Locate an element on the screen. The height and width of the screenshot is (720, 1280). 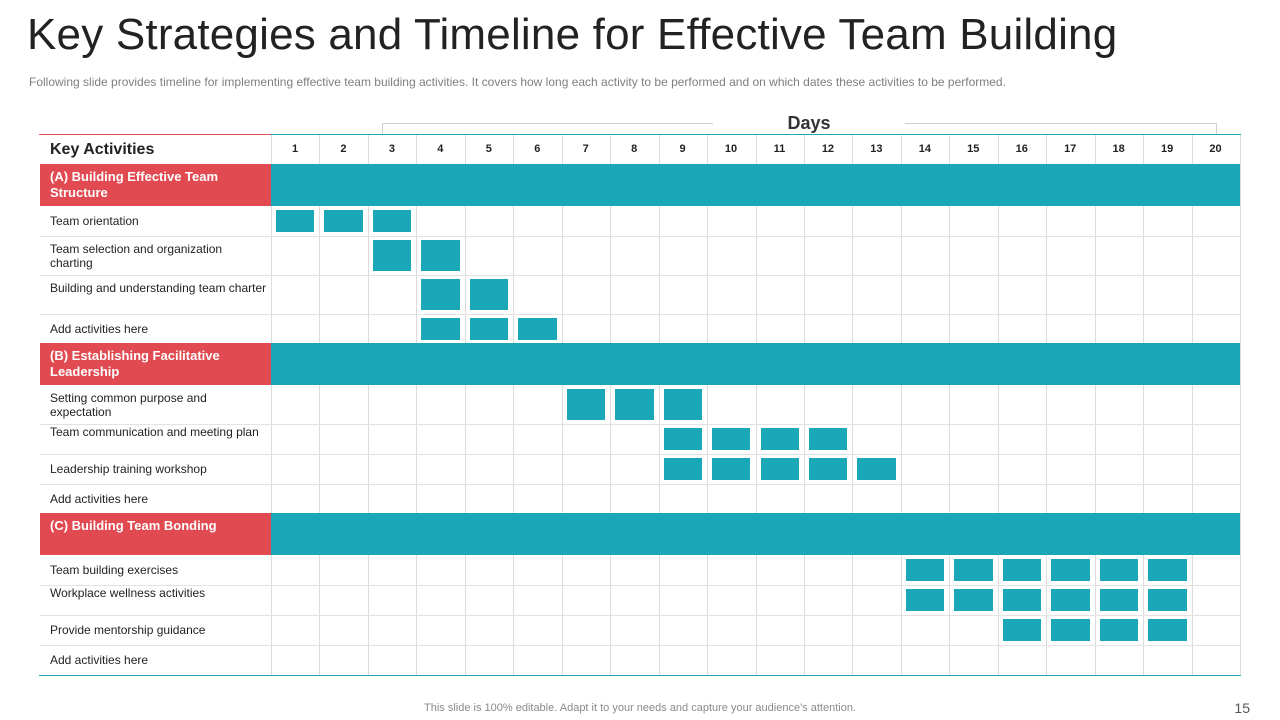
day-number: 18 is located at coordinates (1118, 149).